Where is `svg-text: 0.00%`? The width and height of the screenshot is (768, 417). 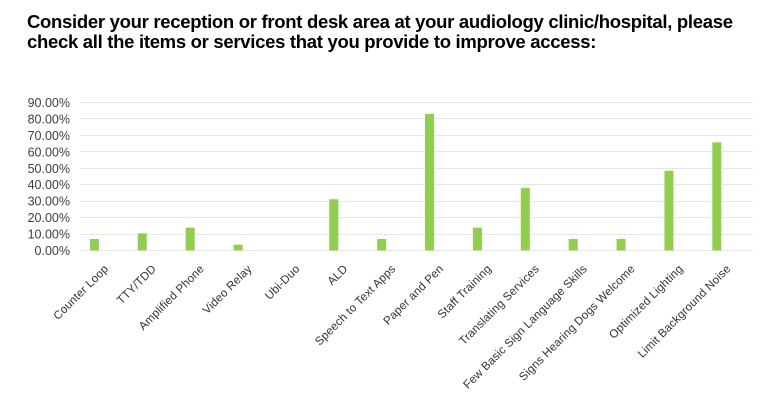 svg-text: 0.00% is located at coordinates (52, 251).